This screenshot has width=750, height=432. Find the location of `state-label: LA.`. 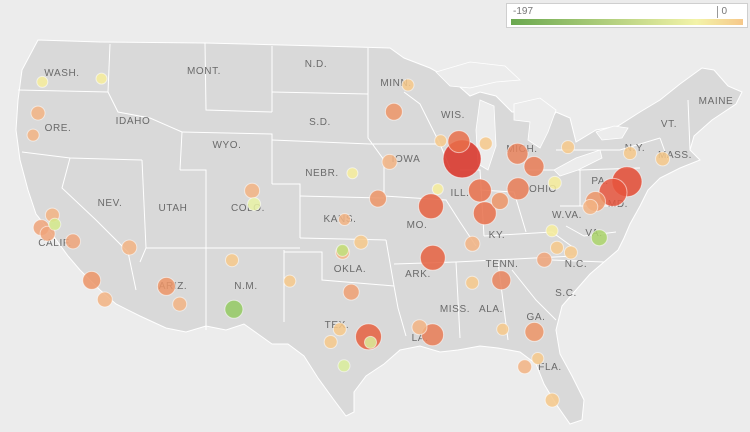

state-label: LA. is located at coordinates (420, 338).